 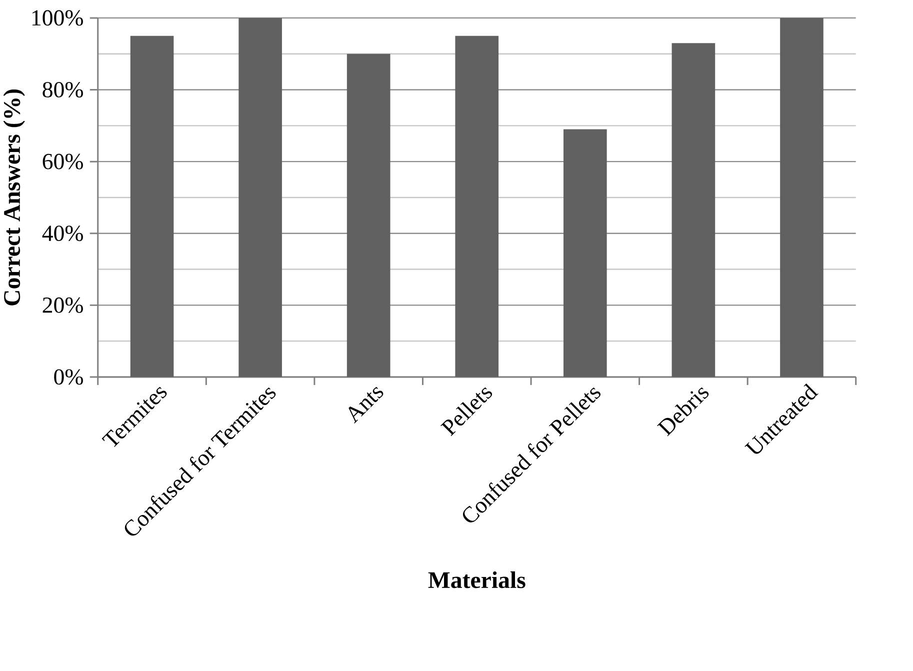 I want to click on y-tick-label: 60%, so click(x=62, y=162).